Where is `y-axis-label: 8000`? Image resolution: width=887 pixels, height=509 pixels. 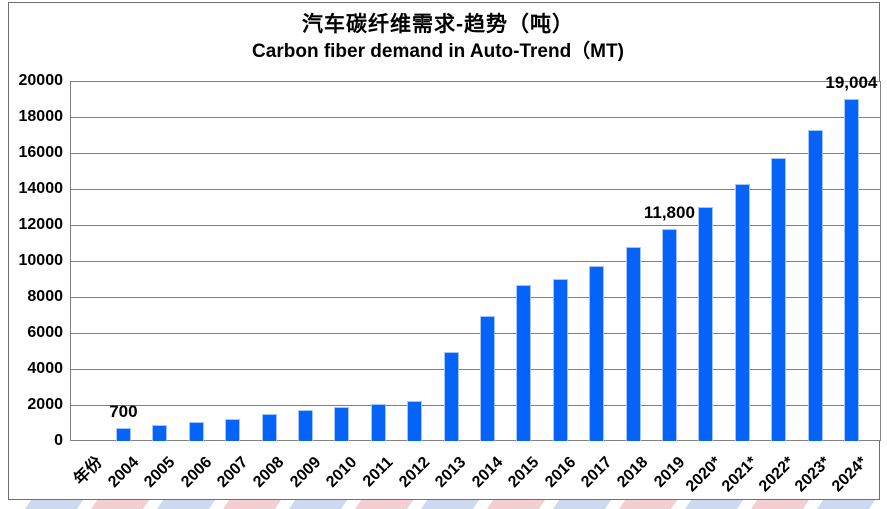
y-axis-label: 8000 is located at coordinates (45, 296).